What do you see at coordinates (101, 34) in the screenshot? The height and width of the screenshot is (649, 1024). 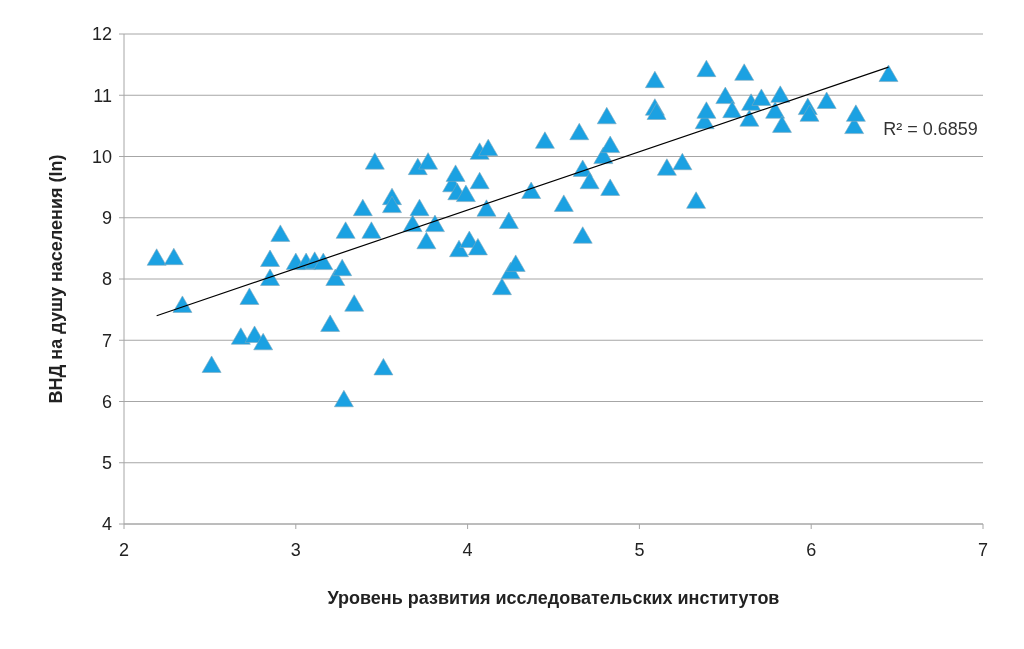 I see `y-tick-label: 12` at bounding box center [101, 34].